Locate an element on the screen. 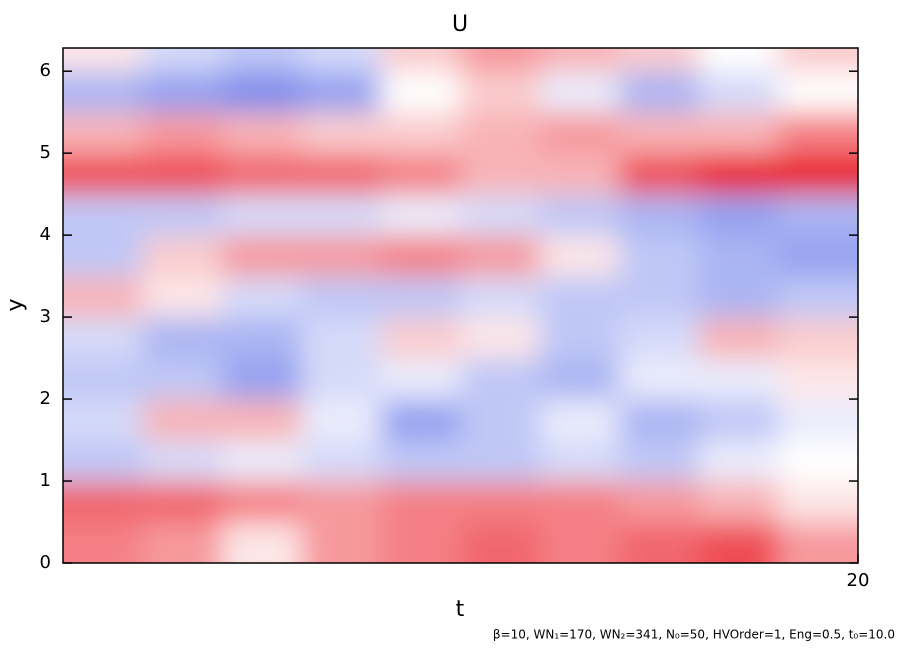 This screenshot has width=904, height=654. y-tick-label: 4 is located at coordinates (45, 234).